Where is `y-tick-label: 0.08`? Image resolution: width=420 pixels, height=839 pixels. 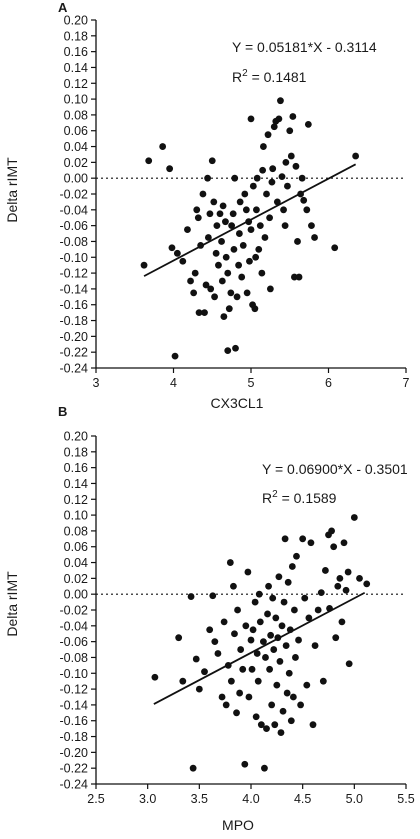
y-tick-label: 0.08 is located at coordinates (76, 531).